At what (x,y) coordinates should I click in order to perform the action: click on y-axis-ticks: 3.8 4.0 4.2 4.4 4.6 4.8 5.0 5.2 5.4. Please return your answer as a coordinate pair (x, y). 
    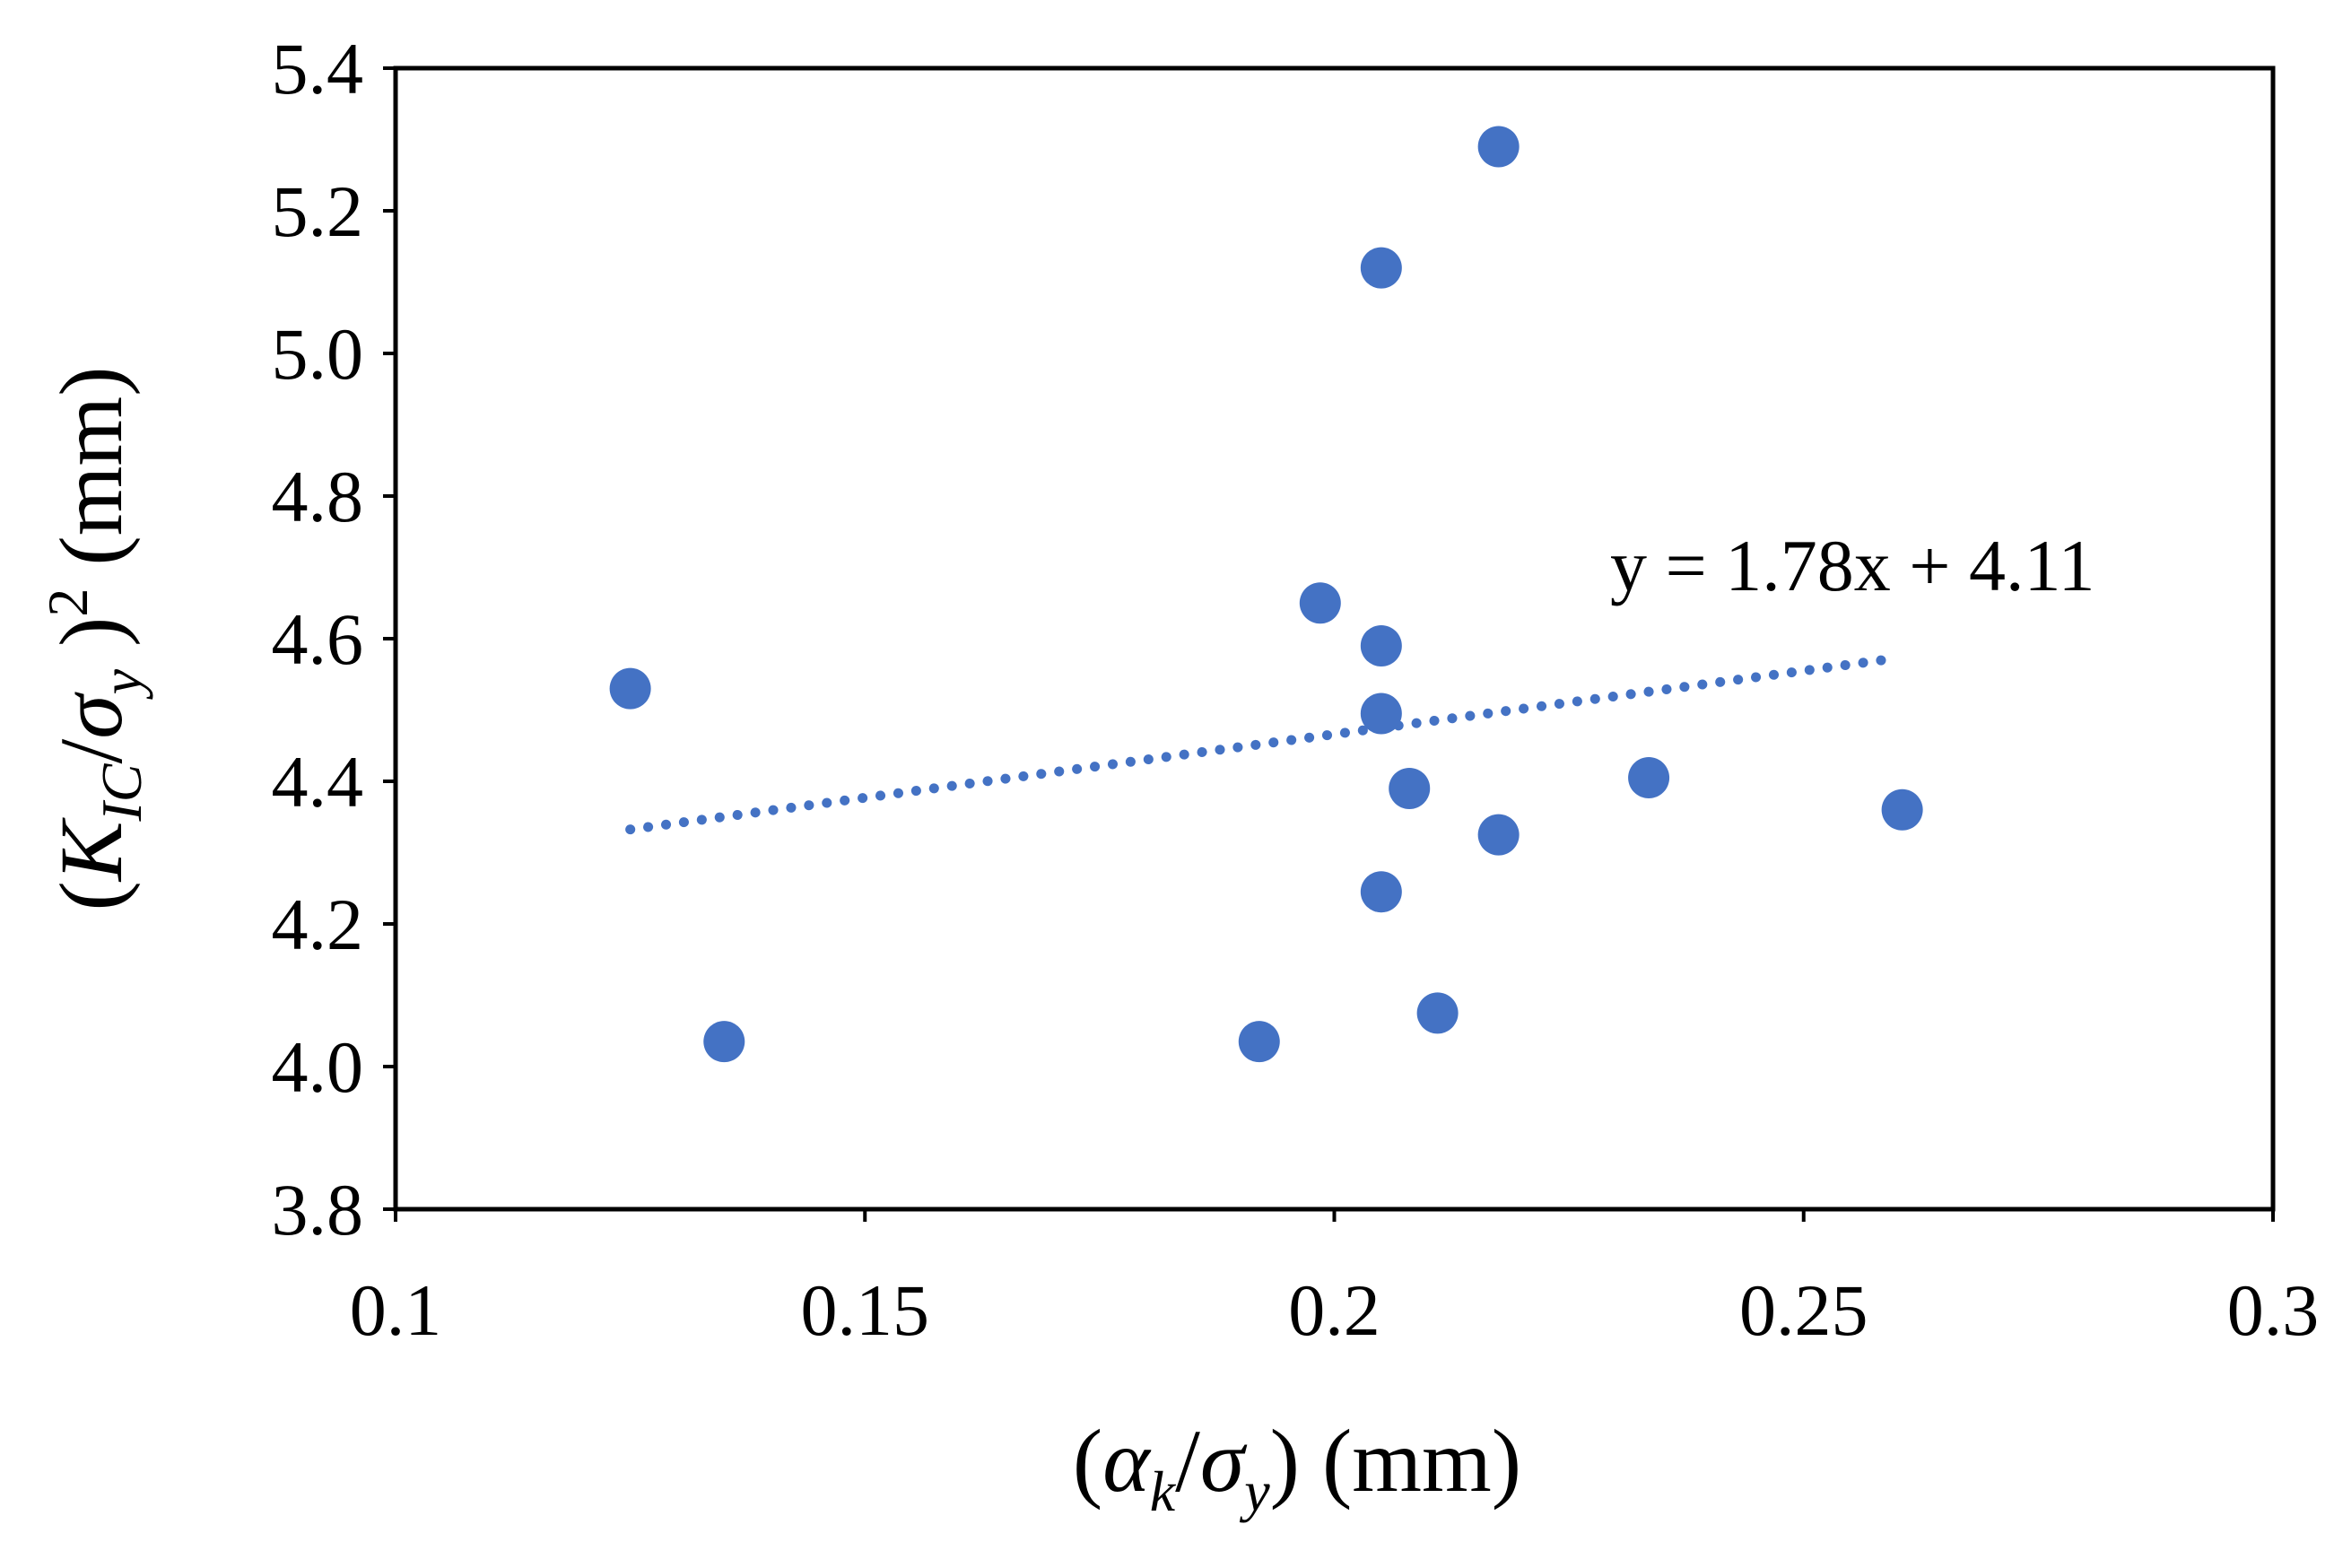
    Looking at the image, I should click on (334, 639).